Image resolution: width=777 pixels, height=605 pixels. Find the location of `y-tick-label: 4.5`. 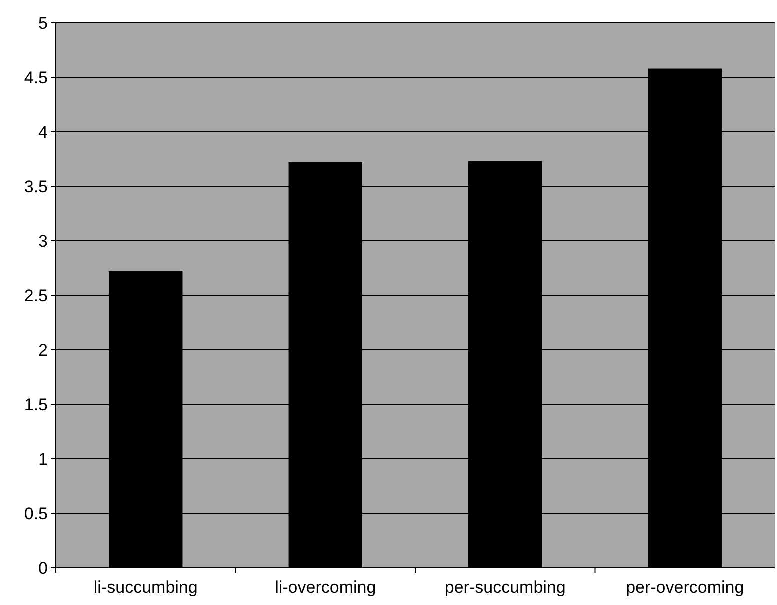

y-tick-label: 4.5 is located at coordinates (36, 78).